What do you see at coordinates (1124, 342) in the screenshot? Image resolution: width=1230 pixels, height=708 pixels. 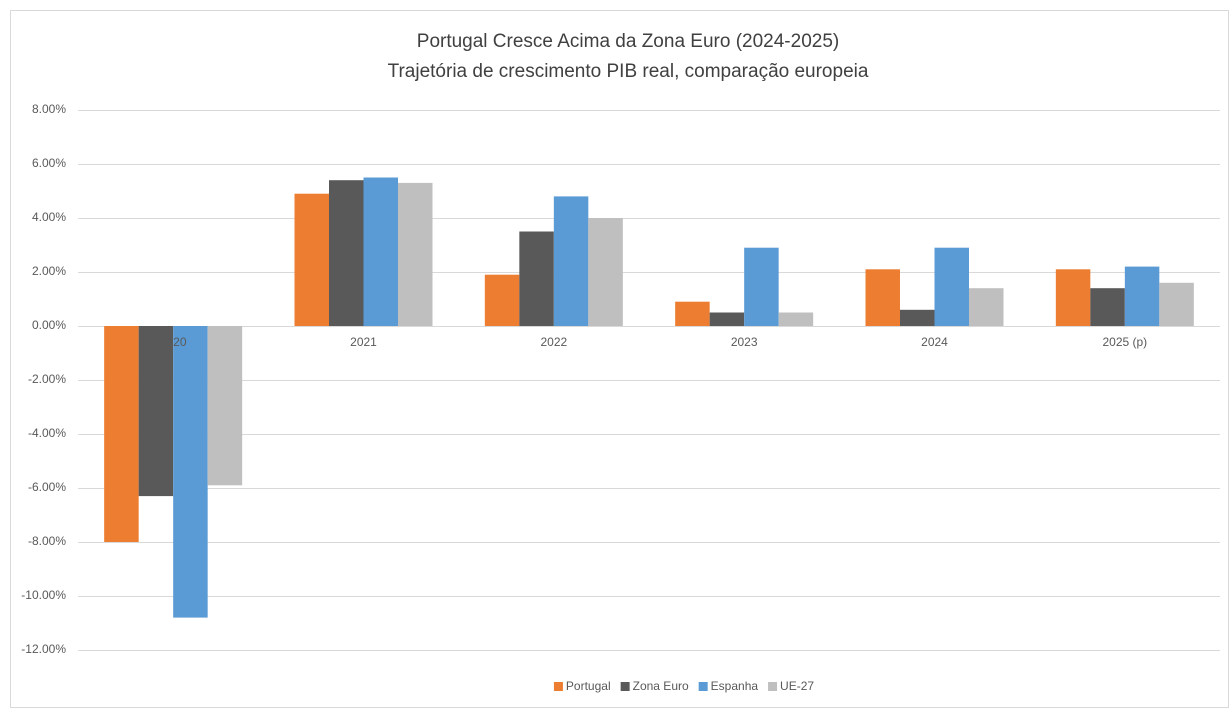 I see `x-tick-label: 2025 (p)` at bounding box center [1124, 342].